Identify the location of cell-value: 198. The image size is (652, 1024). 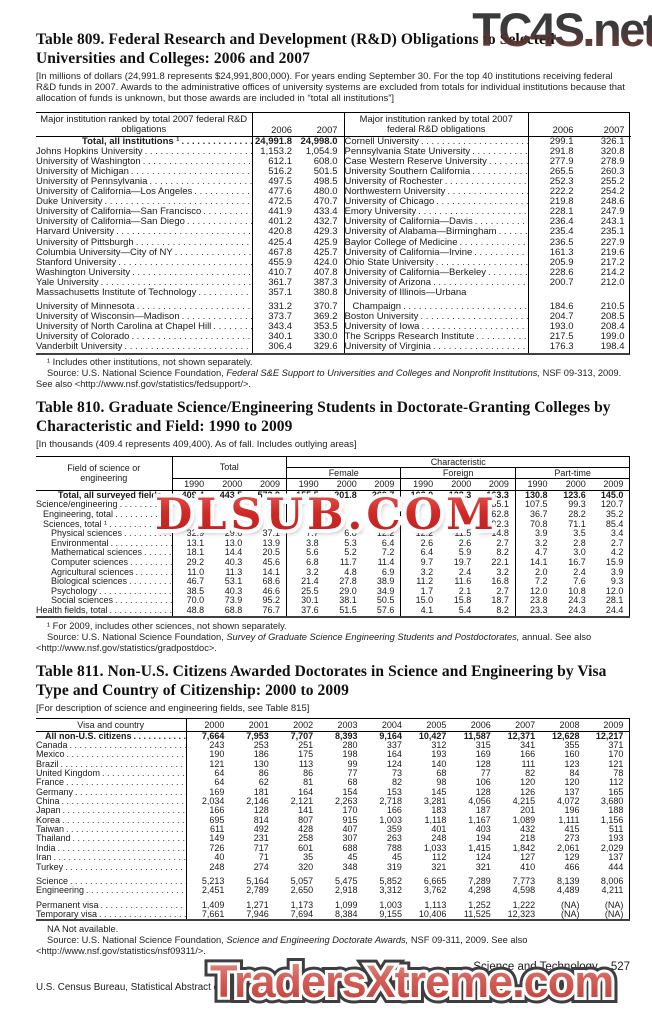
(350, 755).